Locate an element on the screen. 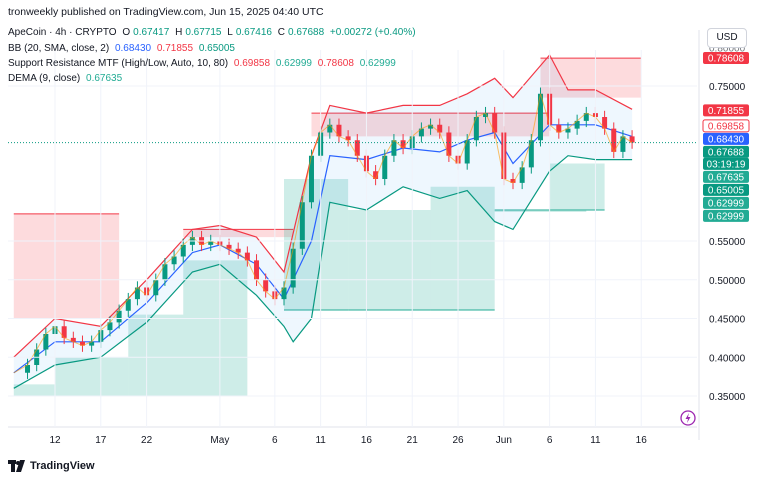 This screenshot has width=768, height=481. price-tick-label: 0.55000 is located at coordinates (727, 242).